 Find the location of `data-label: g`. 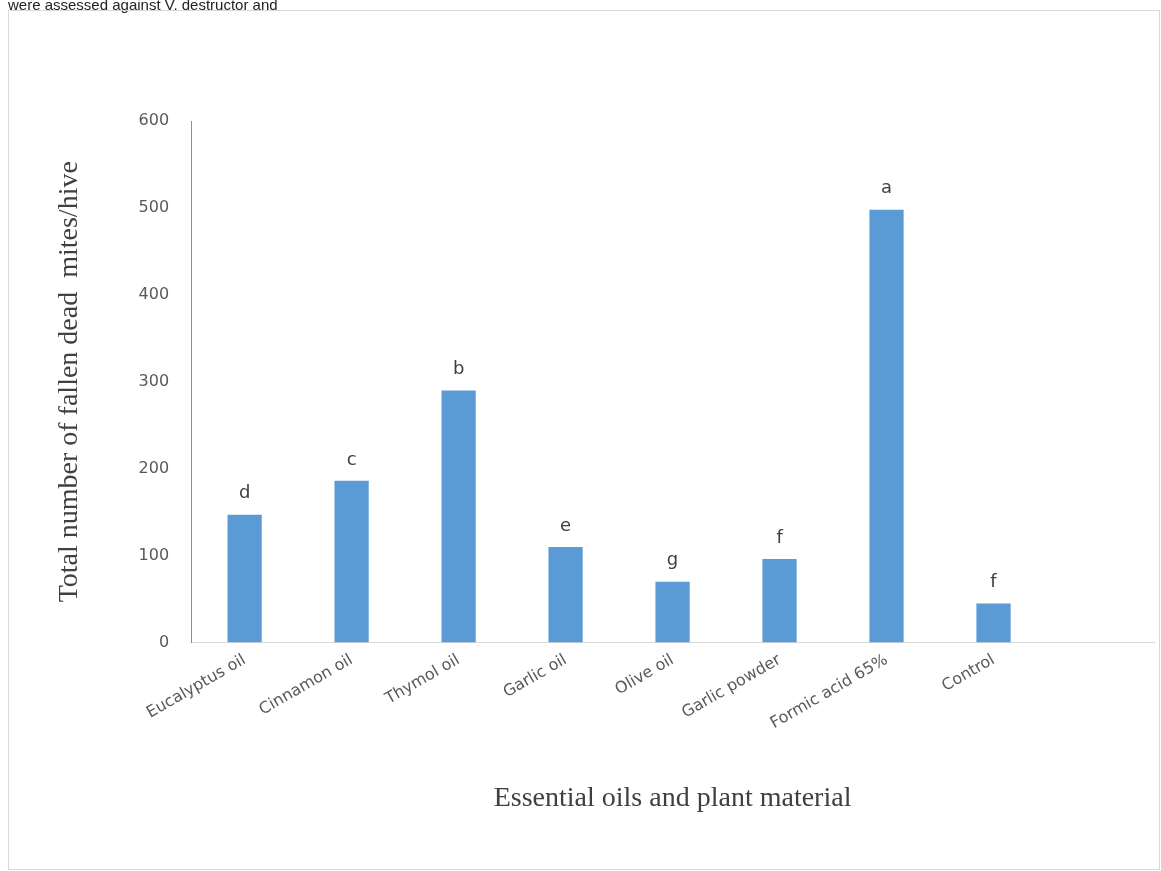

data-label: g is located at coordinates (672, 559).